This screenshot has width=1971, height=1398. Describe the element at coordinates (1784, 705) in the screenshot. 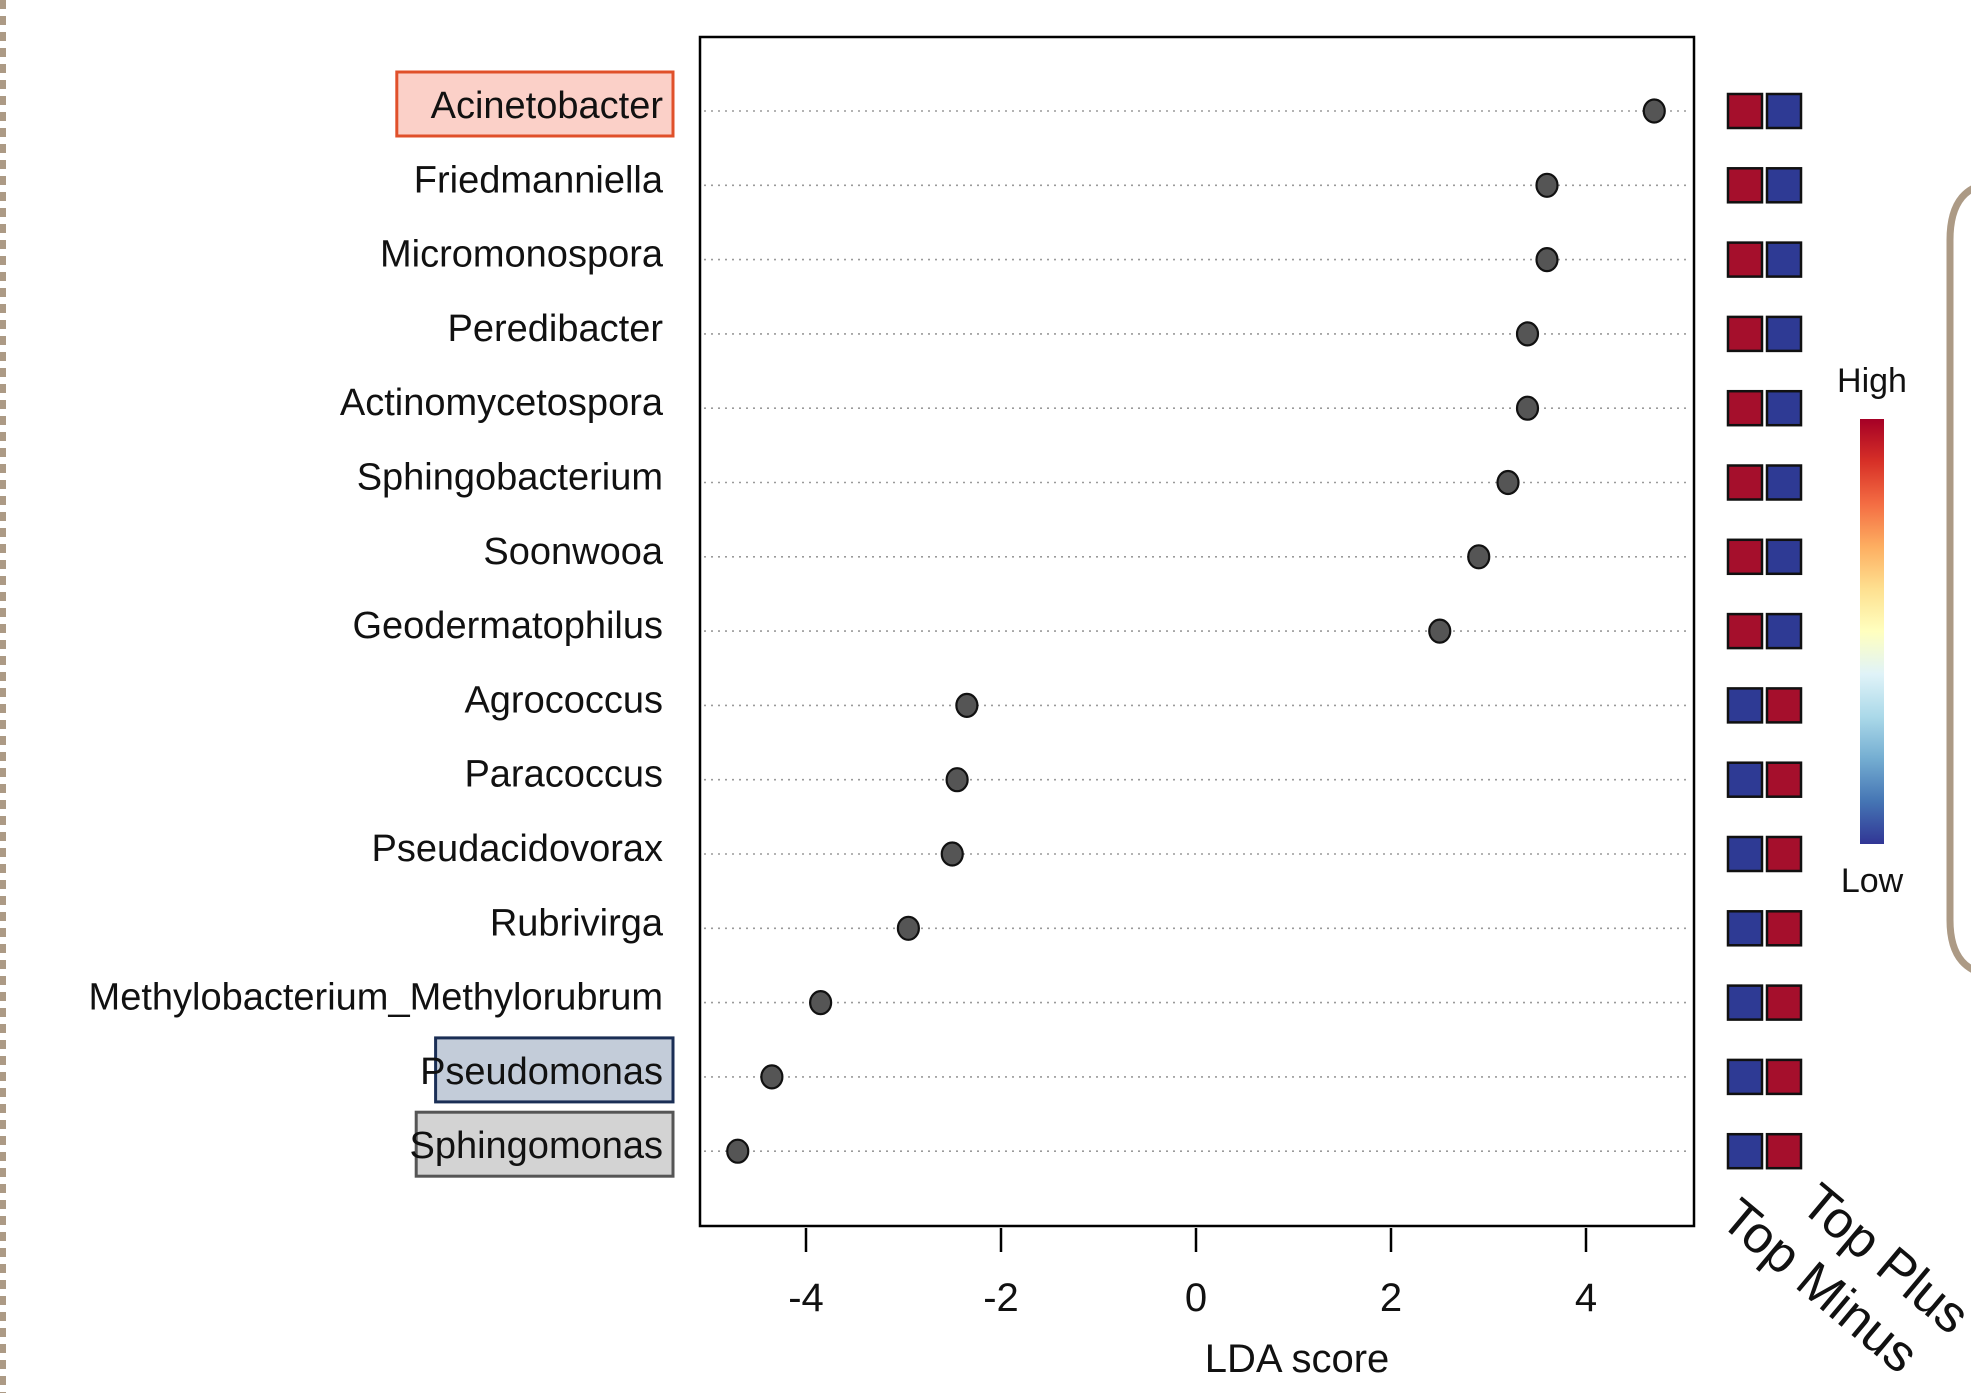

I see `heatmap-cell-agrococcus-top-minus` at that location.